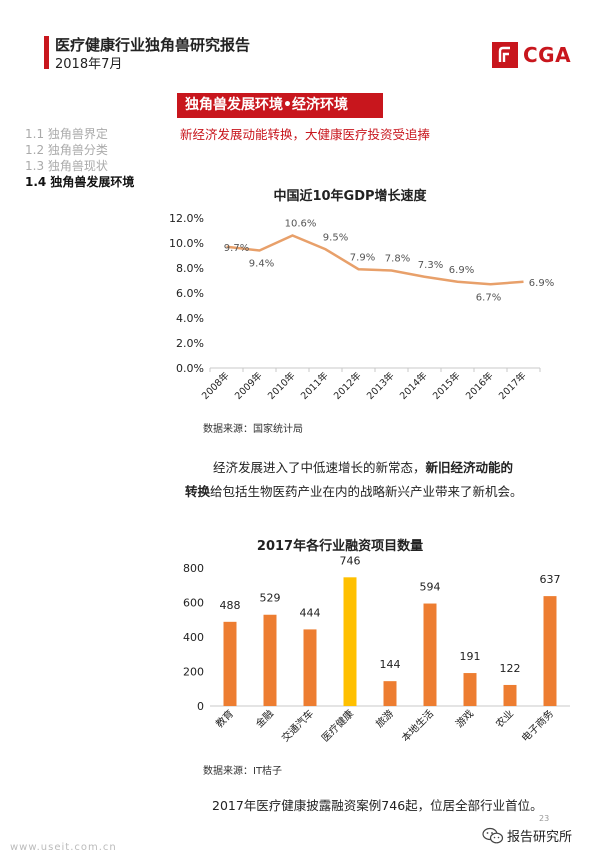 The width and height of the screenshot is (600, 866). What do you see at coordinates (190, 293) in the screenshot?
I see `gdp-y-tick: 6.0%` at bounding box center [190, 293].